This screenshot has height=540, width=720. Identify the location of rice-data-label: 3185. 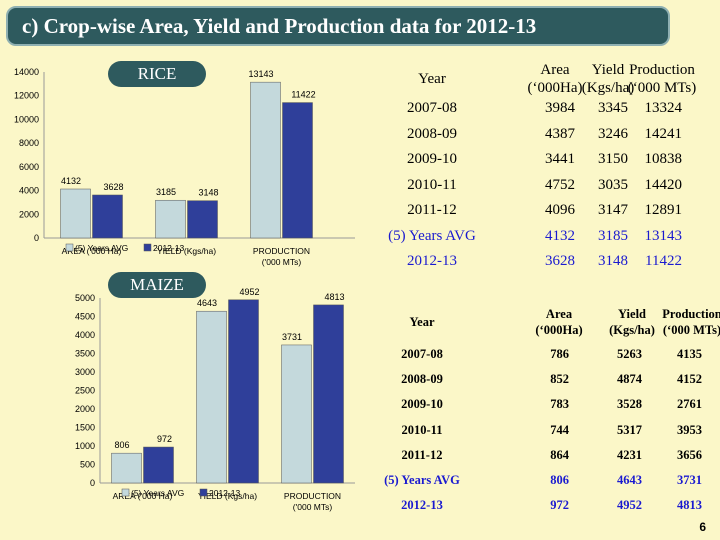
(166, 192).